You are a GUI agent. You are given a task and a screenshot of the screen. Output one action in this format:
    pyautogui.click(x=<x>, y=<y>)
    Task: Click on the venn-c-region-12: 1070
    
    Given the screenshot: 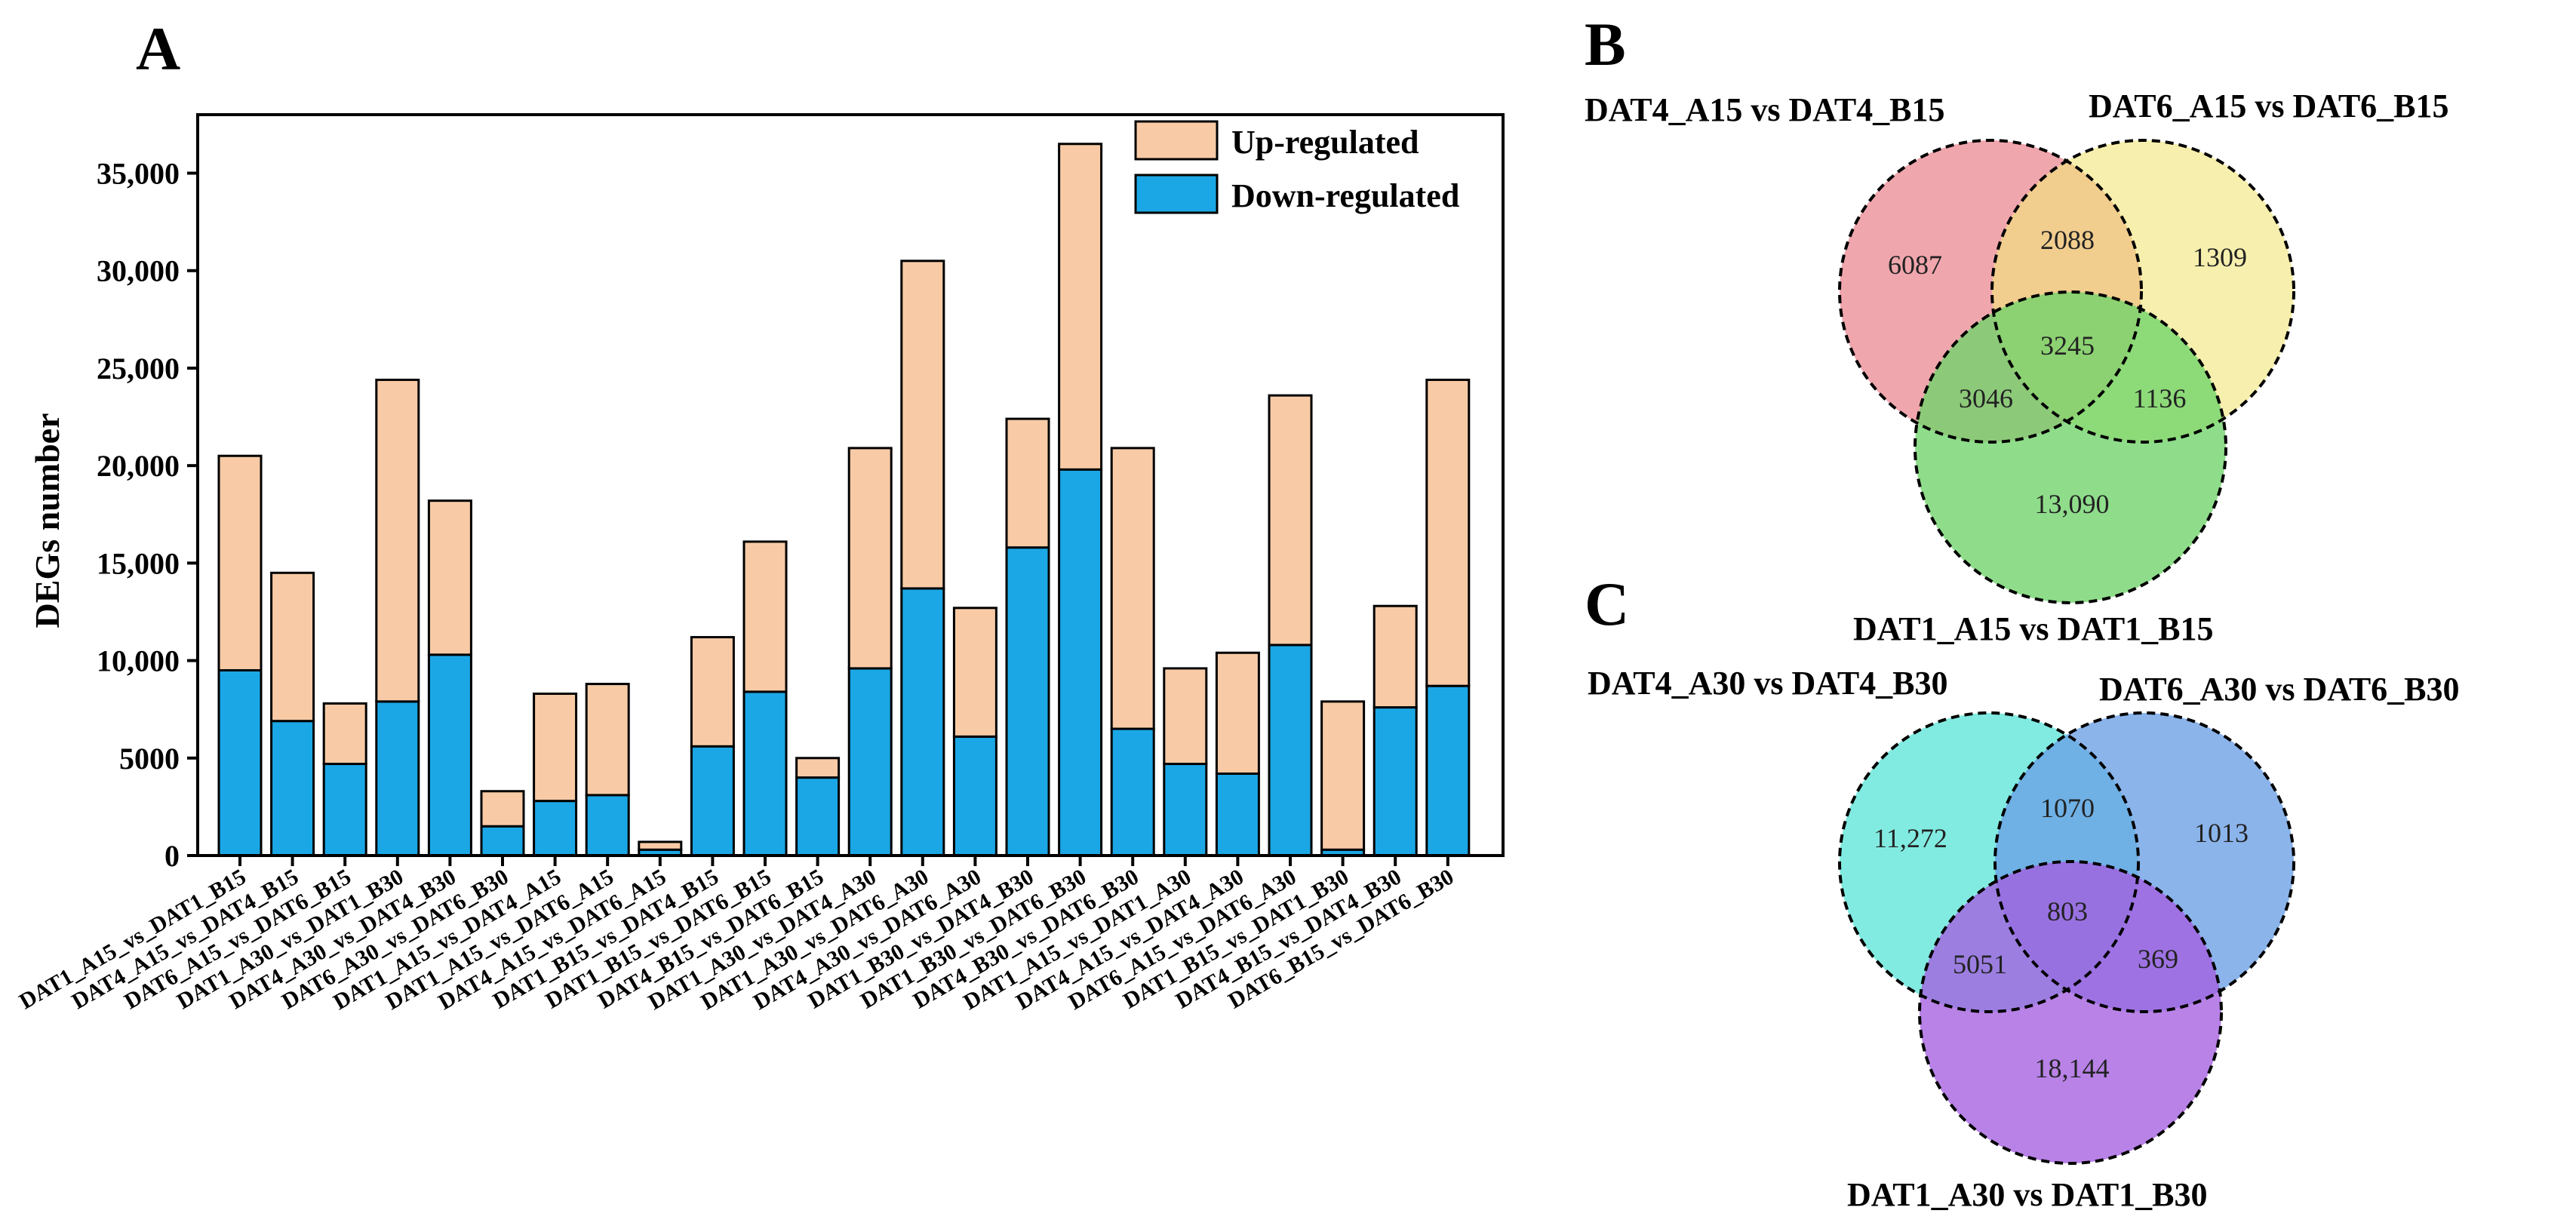 What is the action you would take?
    pyautogui.click(x=2067, y=808)
    